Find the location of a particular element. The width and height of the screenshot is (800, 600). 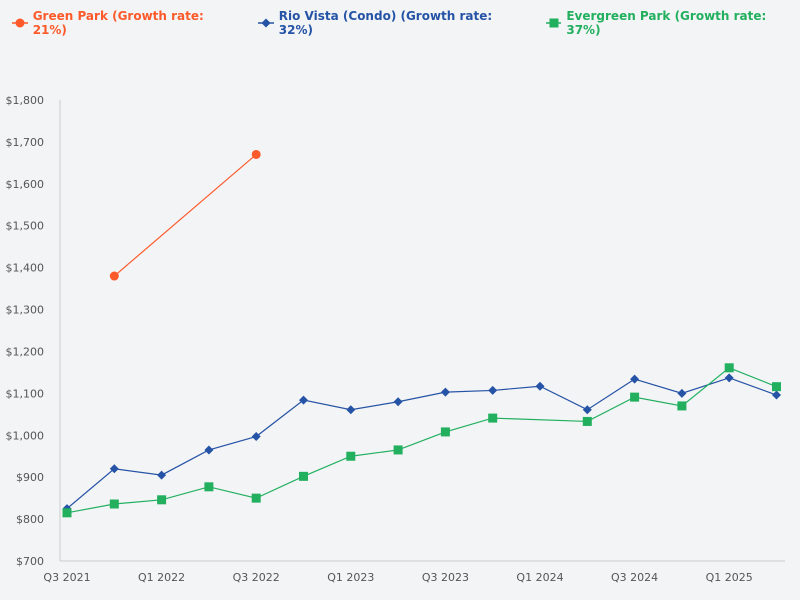

legend-item: Green Park (Growth rate: 21%) is located at coordinates (125, 23).